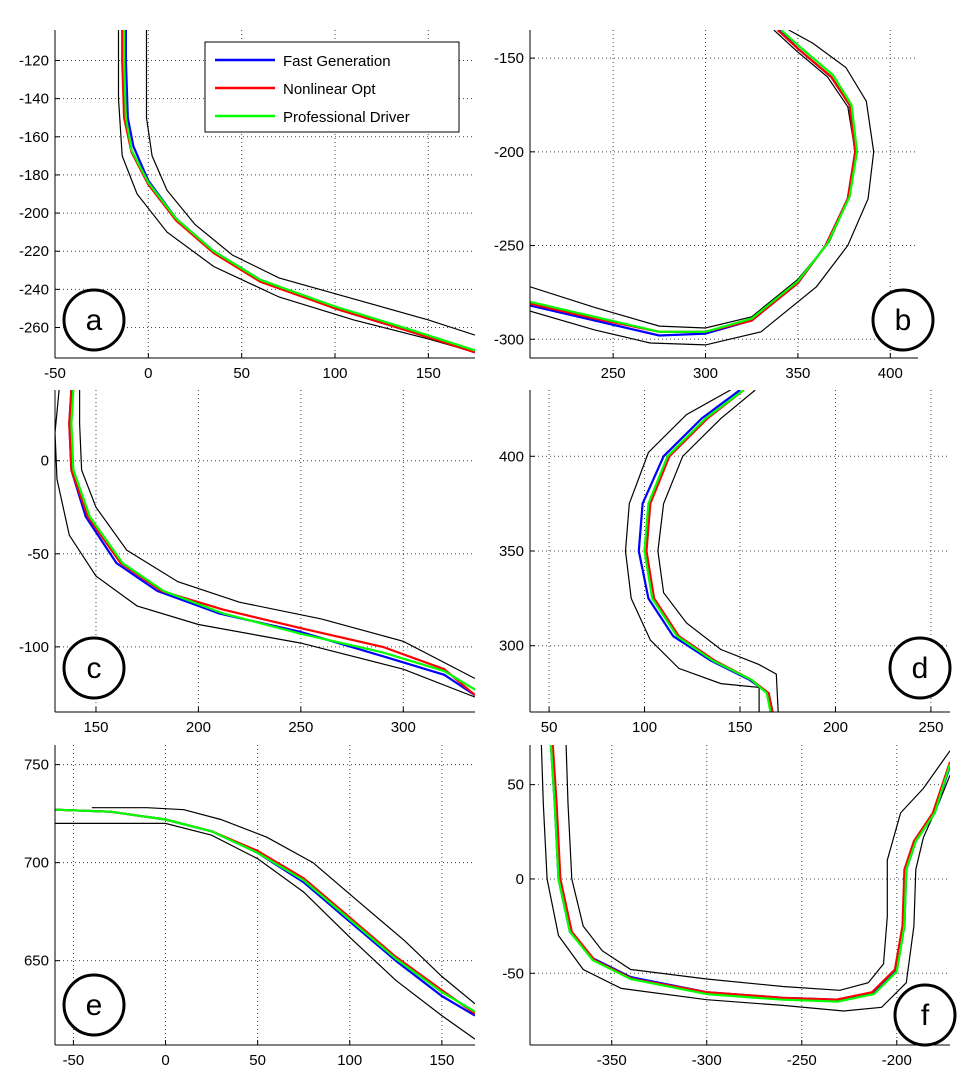 The width and height of the screenshot is (963, 1080). Describe the element at coordinates (36, 765) in the screenshot. I see `y-tick-label: 750` at that location.